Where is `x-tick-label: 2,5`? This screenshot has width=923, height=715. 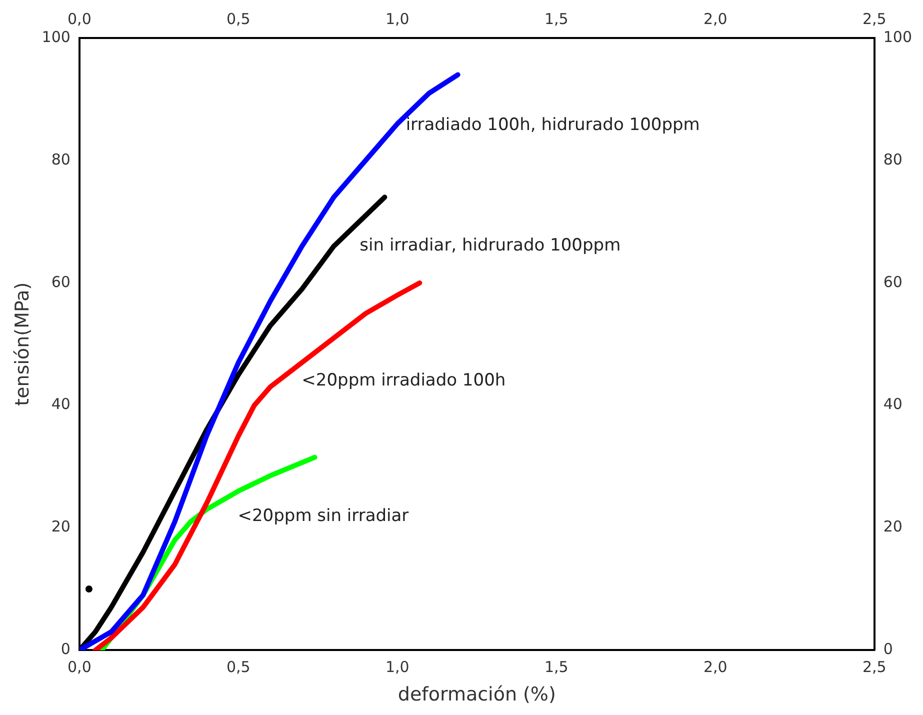 x-tick-label: 2,5 is located at coordinates (874, 667).